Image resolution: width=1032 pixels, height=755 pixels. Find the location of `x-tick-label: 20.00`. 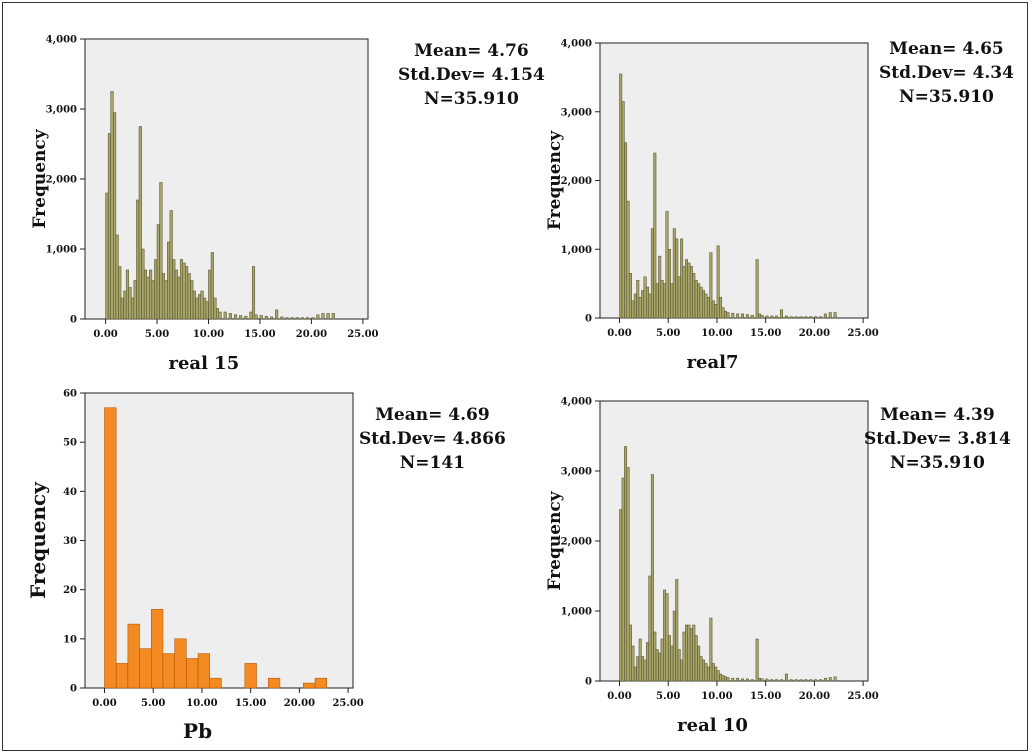

x-tick-label: 20.00 is located at coordinates (299, 703).